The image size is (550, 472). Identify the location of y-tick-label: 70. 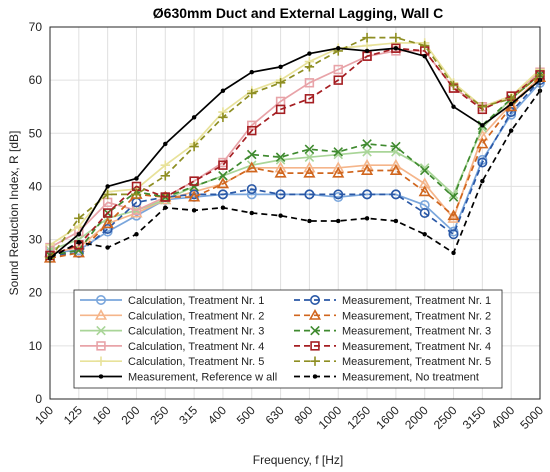
(36, 27).